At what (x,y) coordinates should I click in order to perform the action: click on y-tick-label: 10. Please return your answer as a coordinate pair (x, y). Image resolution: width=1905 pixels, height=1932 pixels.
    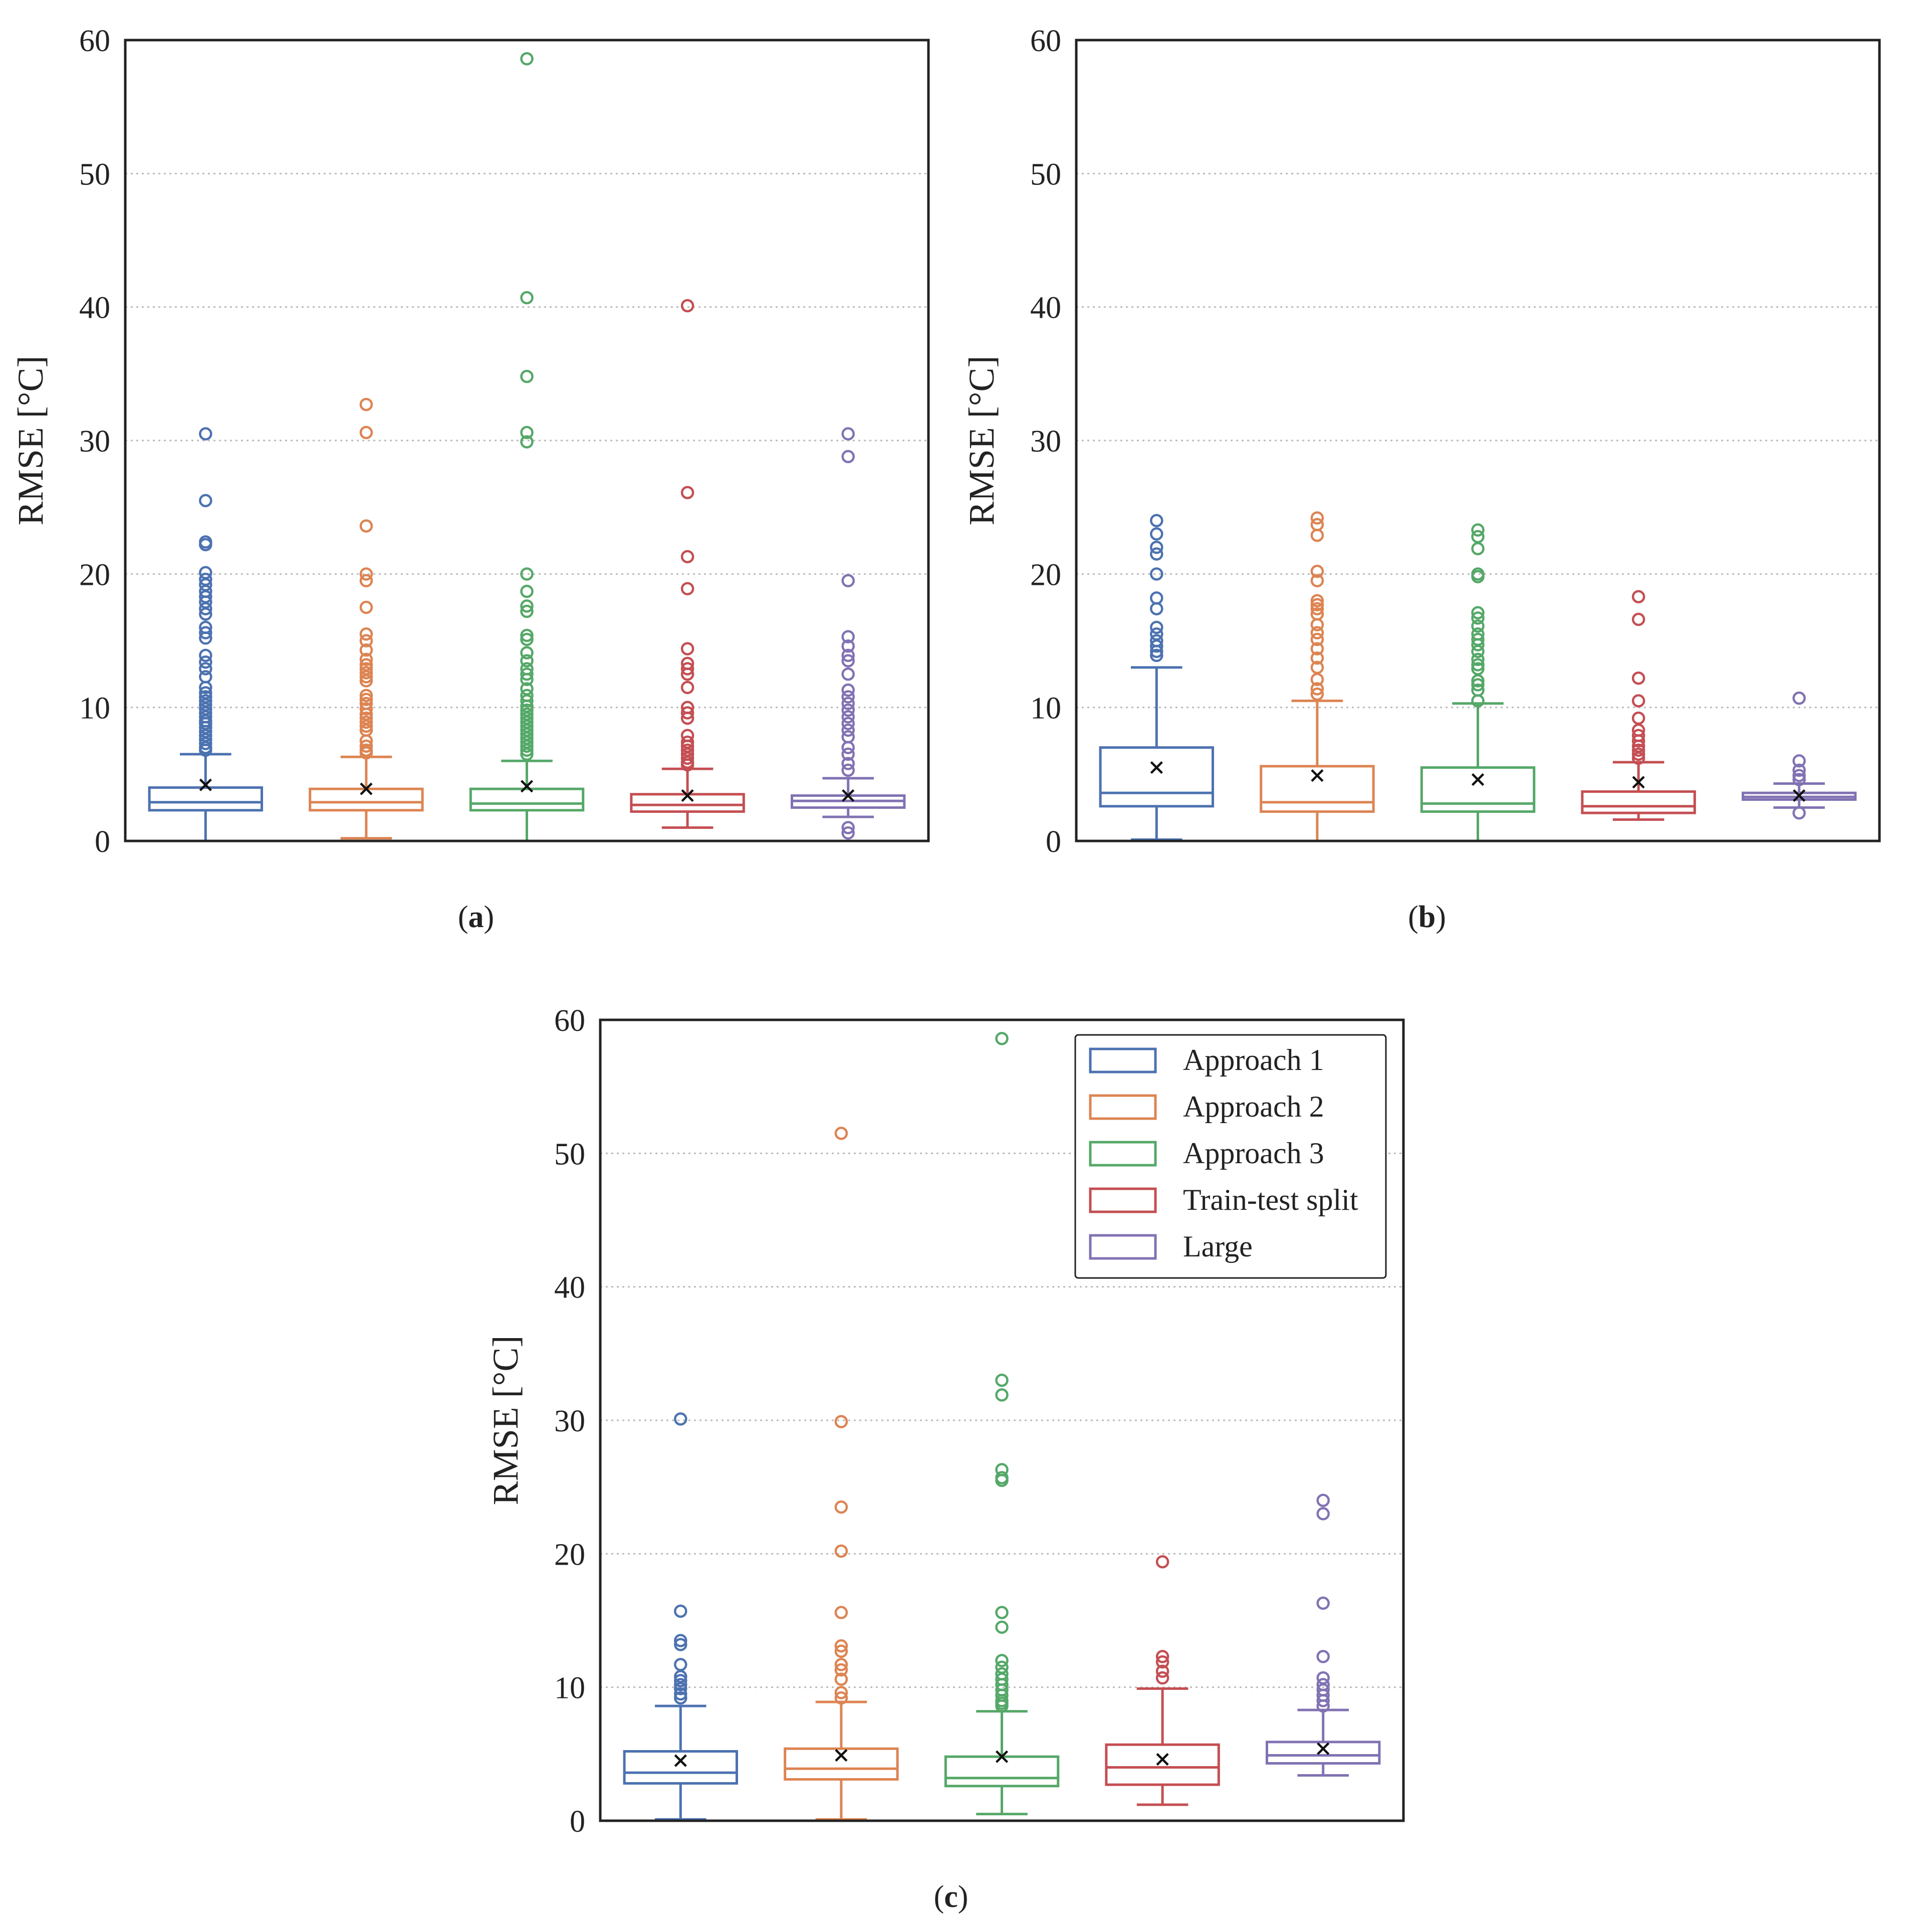
    Looking at the image, I should click on (1045, 709).